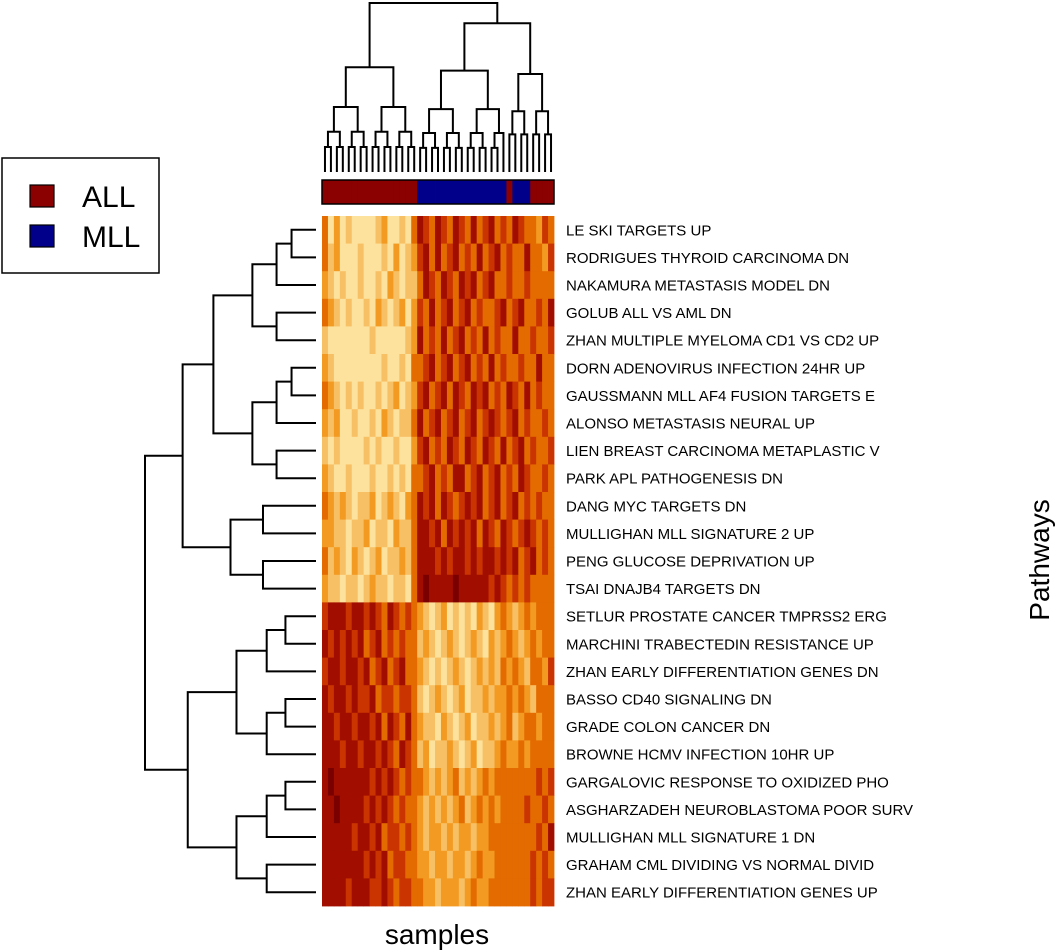 The height and width of the screenshot is (951, 1056). I want to click on row-label: ZHAN MULTIPLE MYELOMA CD1 VS CD2 UP, so click(722, 341).